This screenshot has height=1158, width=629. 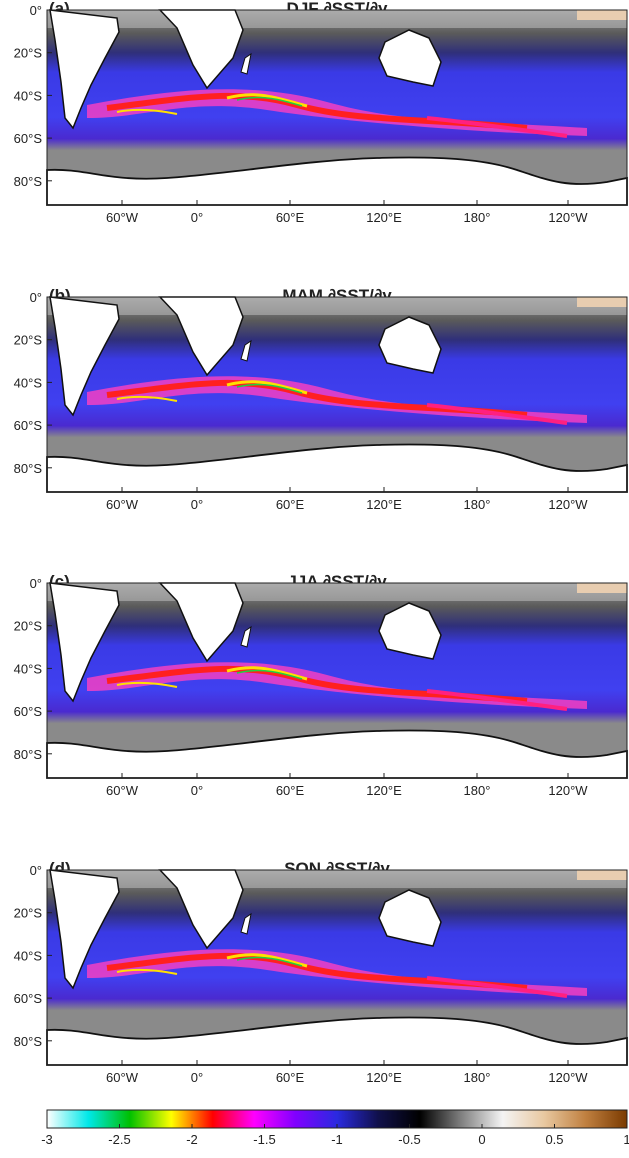 What do you see at coordinates (337, 1139) in the screenshot?
I see `colorbar-tick-label: -1` at bounding box center [337, 1139].